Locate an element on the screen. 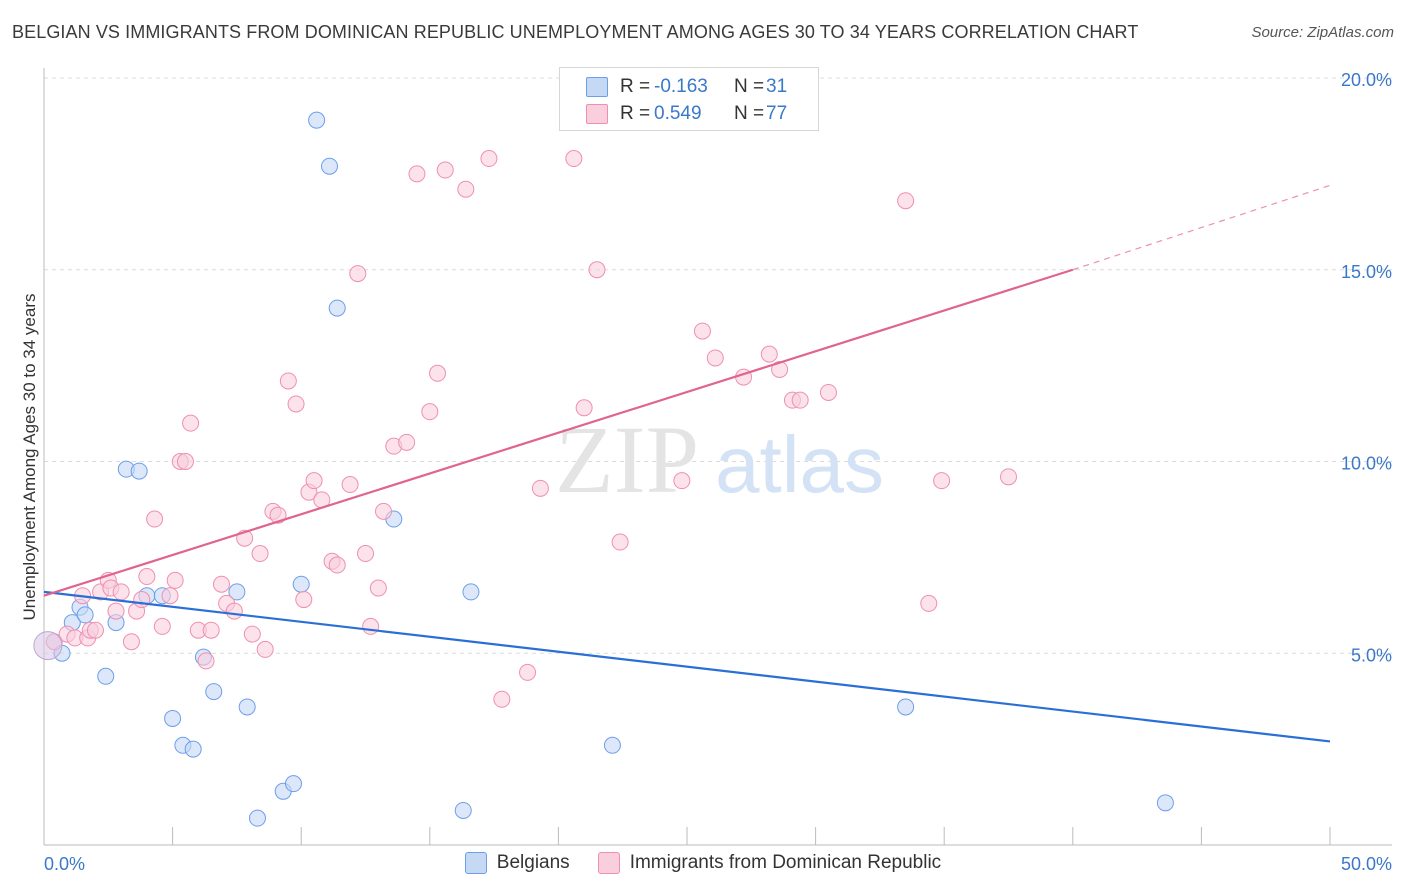  y-tick-label: 5.0% is located at coordinates (1371, 655).